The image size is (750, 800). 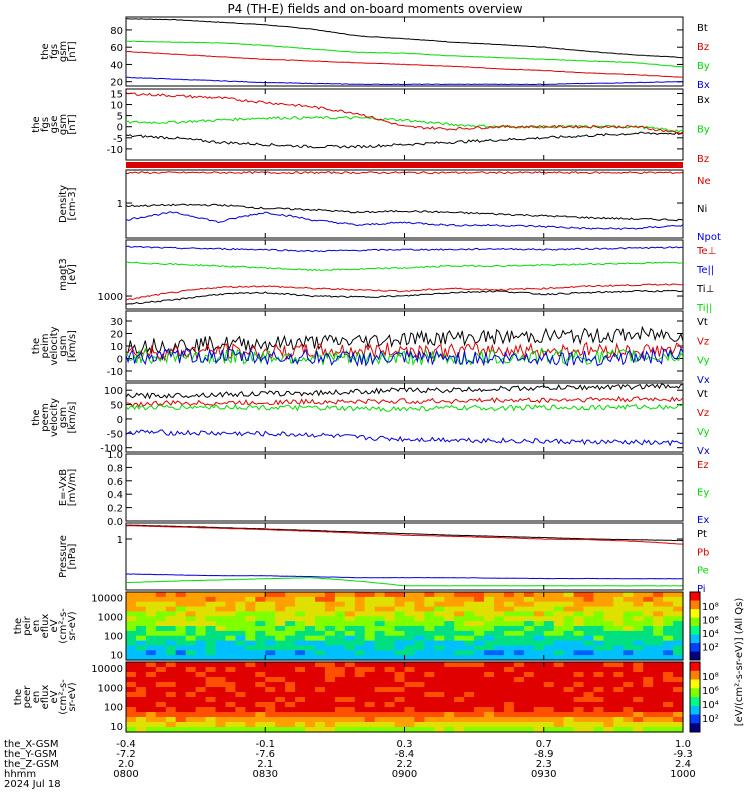 I want to click on legend-density-Ni: Ni, so click(x=702, y=209).